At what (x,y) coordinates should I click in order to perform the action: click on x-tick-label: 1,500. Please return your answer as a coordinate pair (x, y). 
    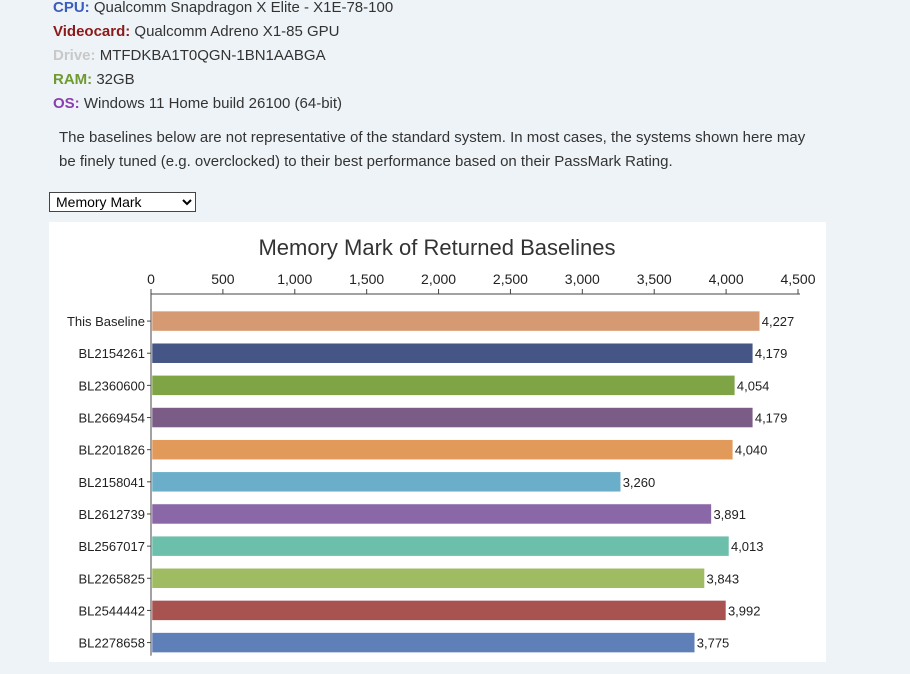
    Looking at the image, I should click on (366, 279).